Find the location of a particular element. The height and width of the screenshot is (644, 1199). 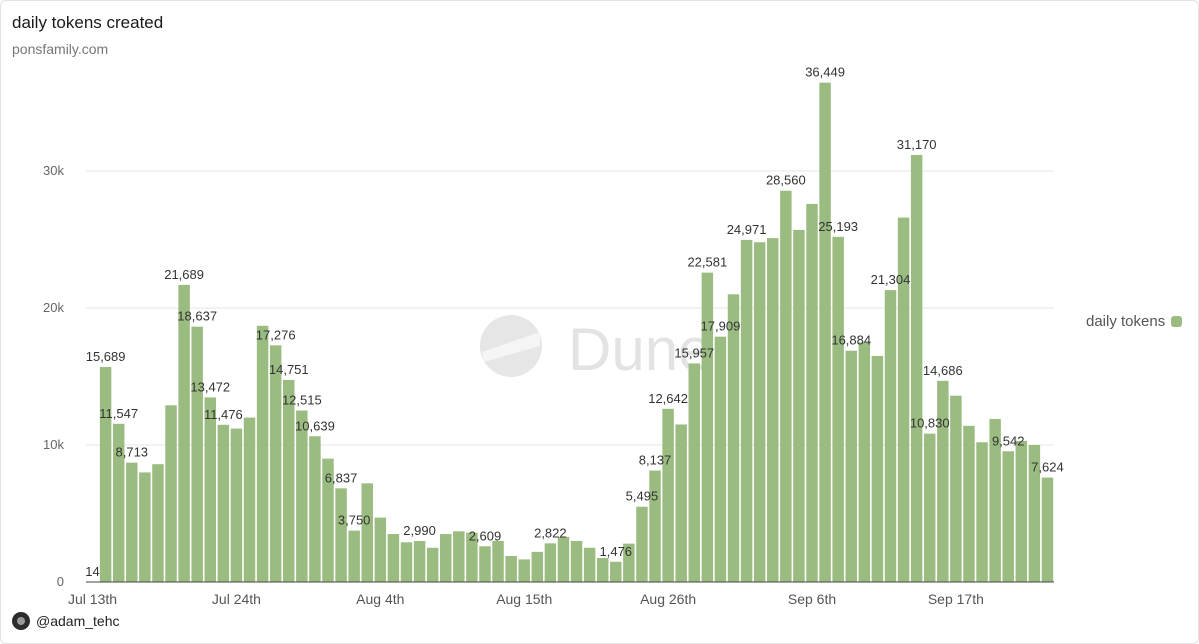

data-label: 6,837 is located at coordinates (341, 477).